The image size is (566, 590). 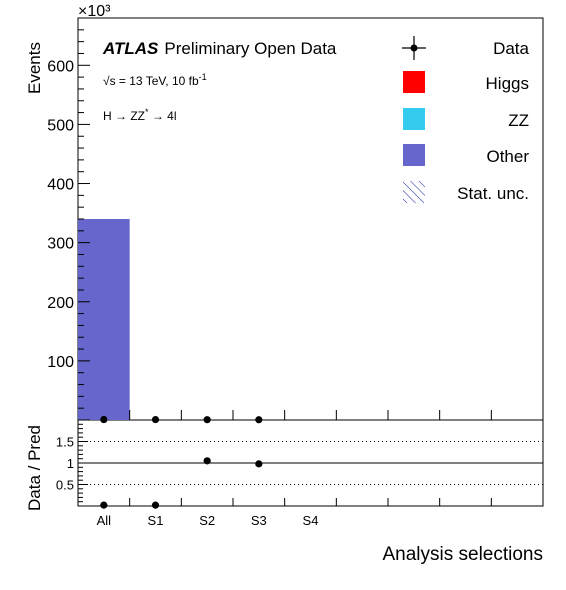 I want to click on x-tick-label: S3, so click(x=259, y=520).